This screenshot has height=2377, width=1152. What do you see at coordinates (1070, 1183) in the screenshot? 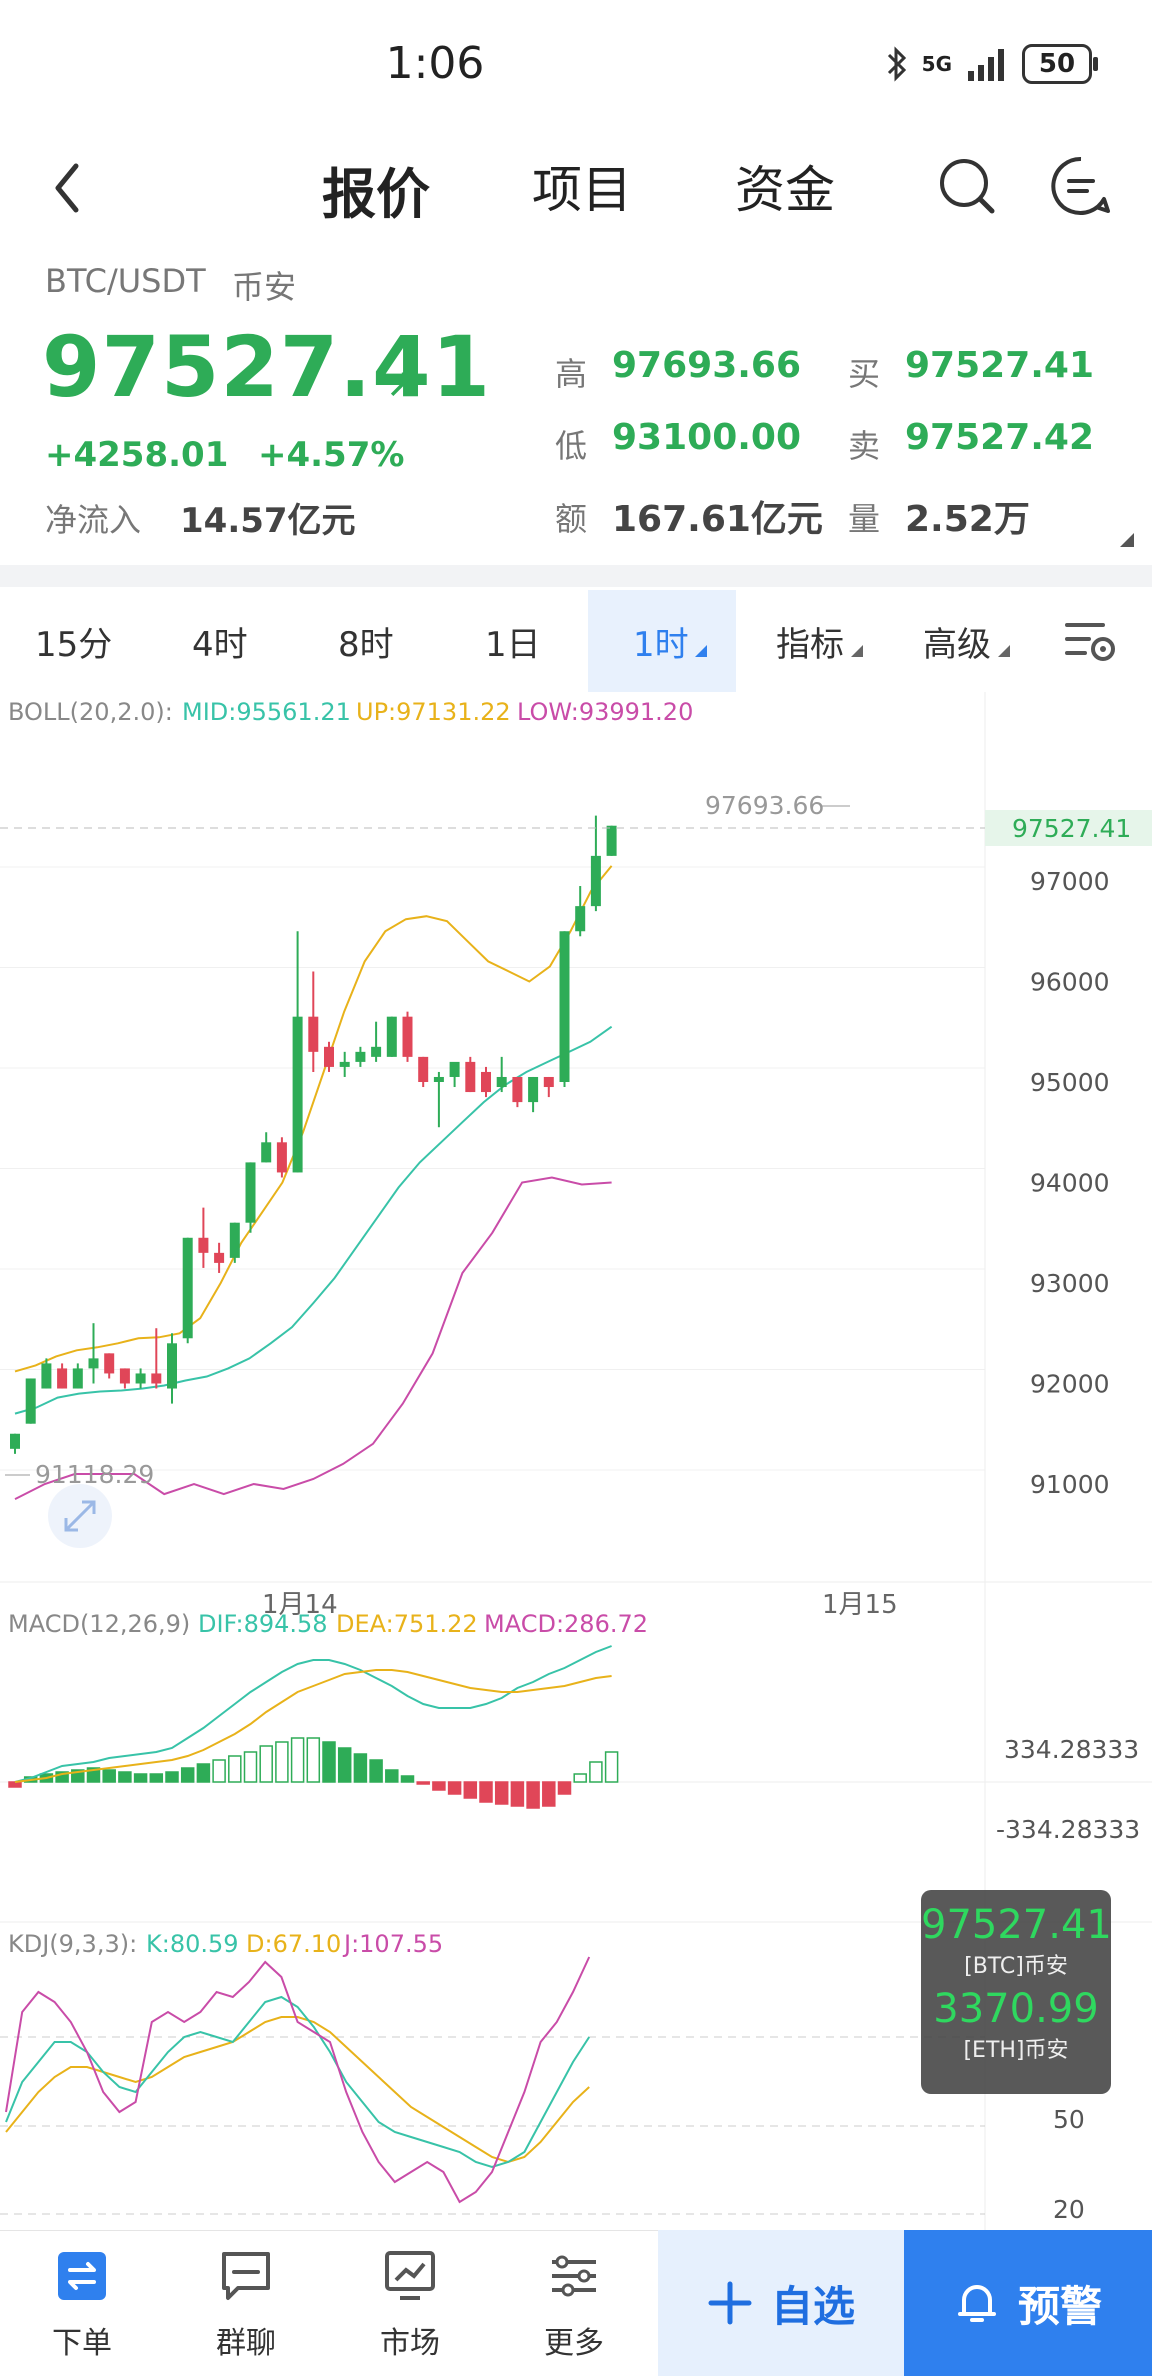
I see `price-axis: 97000 96000 95000 94000 93000 92000 91000` at bounding box center [1070, 1183].